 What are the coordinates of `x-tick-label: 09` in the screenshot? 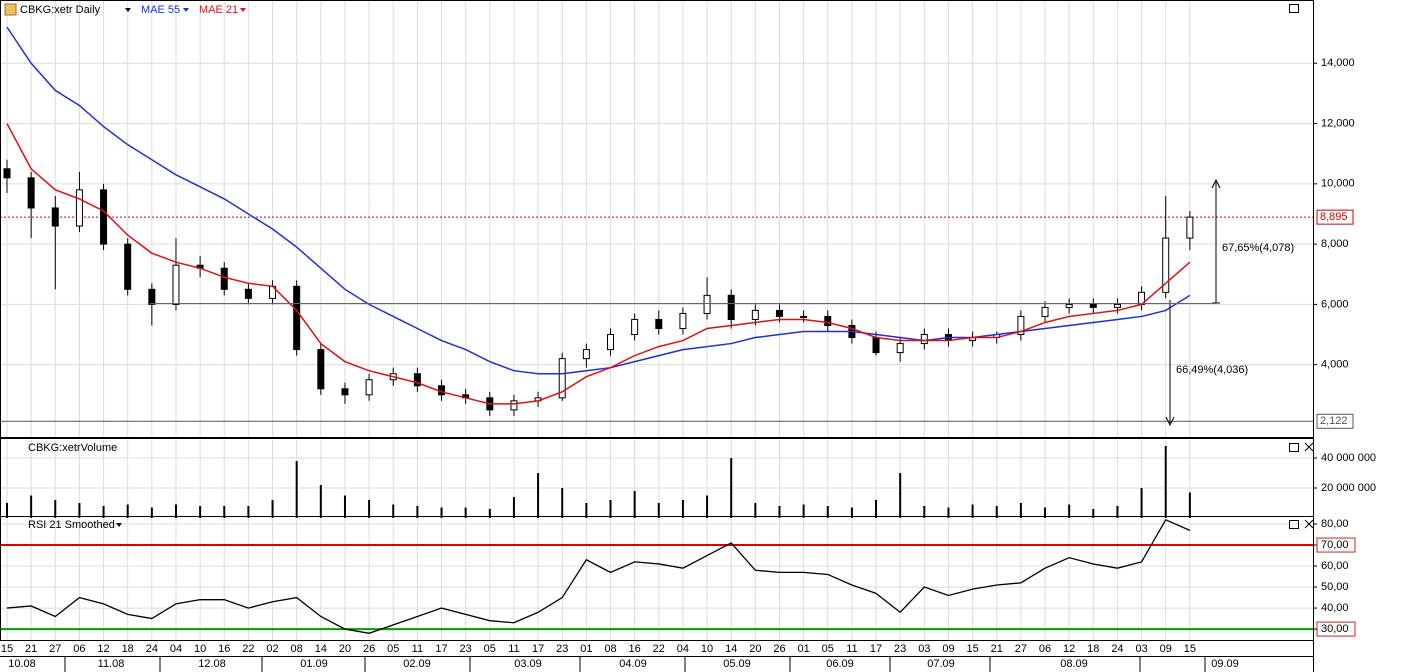 It's located at (948, 649).